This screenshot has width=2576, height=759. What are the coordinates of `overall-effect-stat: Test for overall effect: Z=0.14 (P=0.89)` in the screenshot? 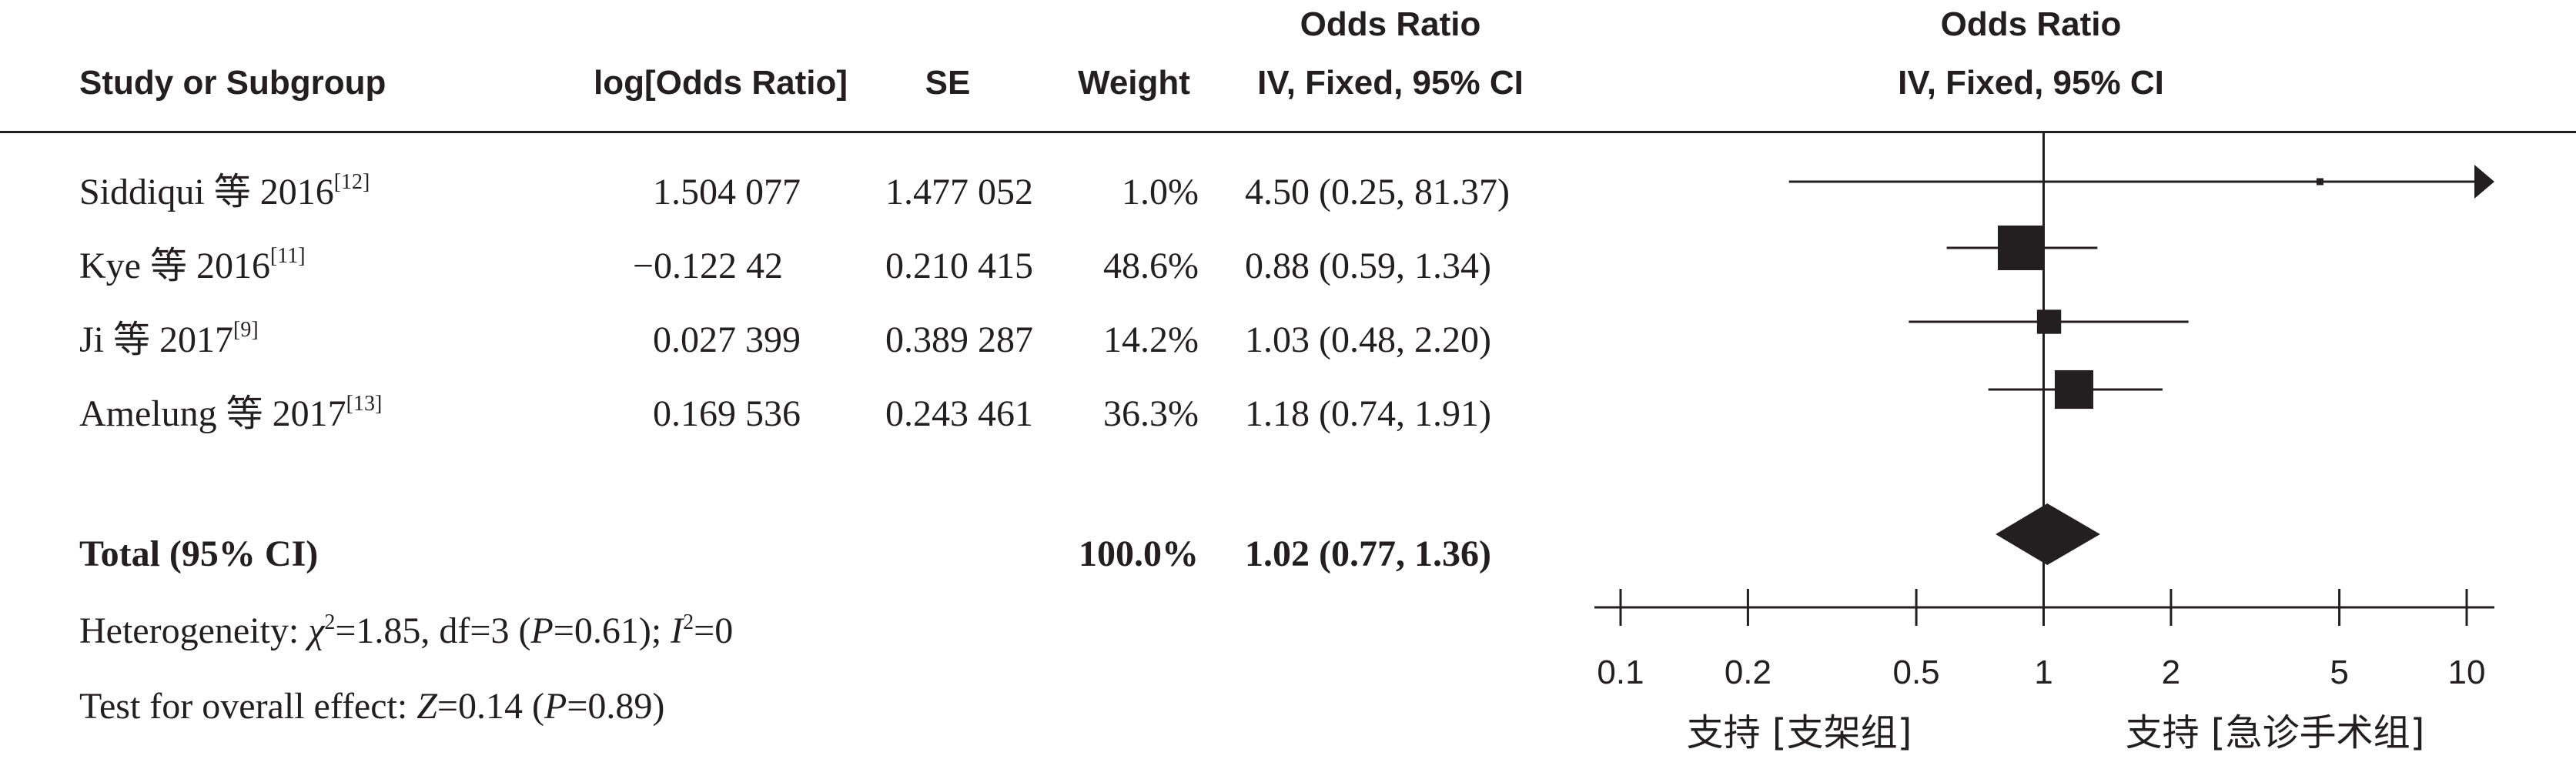 It's located at (372, 706).